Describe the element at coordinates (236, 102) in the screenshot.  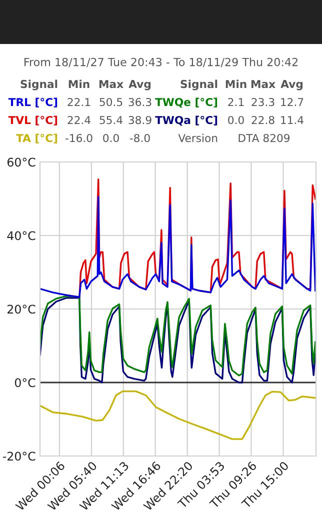
I see `text: 2.1` at that location.